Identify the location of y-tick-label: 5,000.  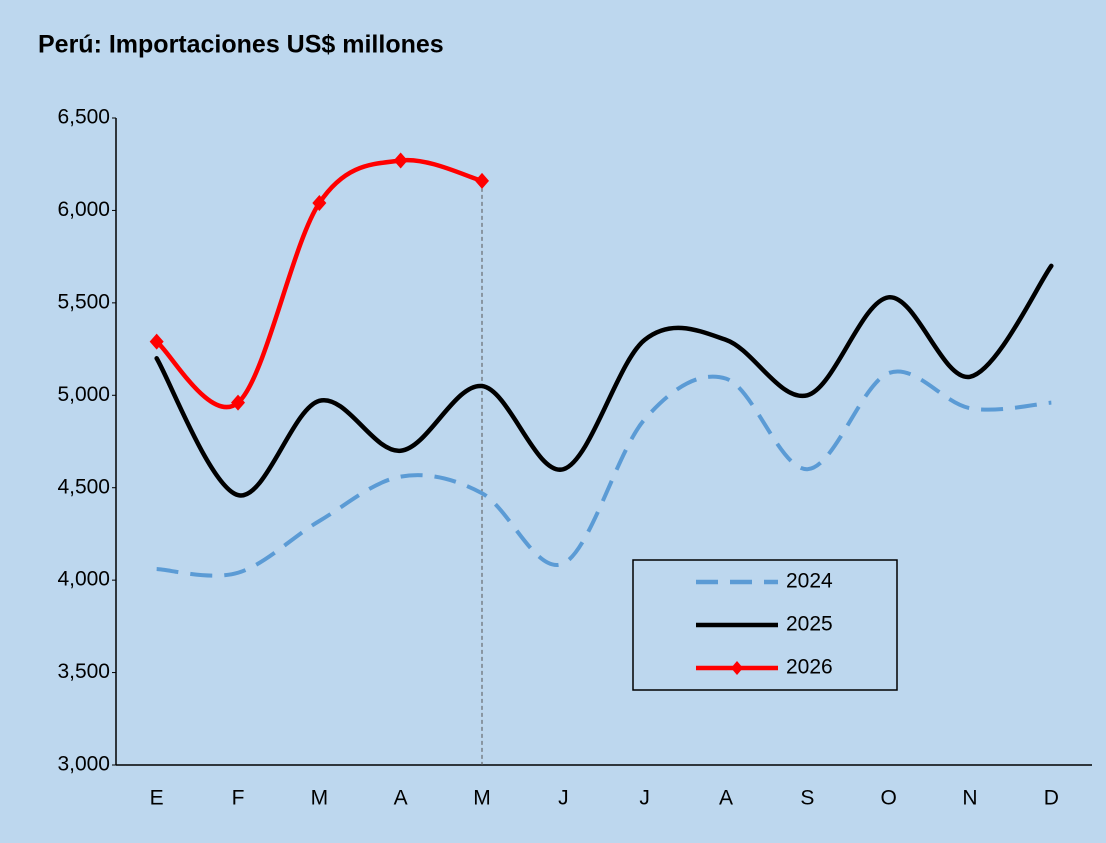
(83, 394).